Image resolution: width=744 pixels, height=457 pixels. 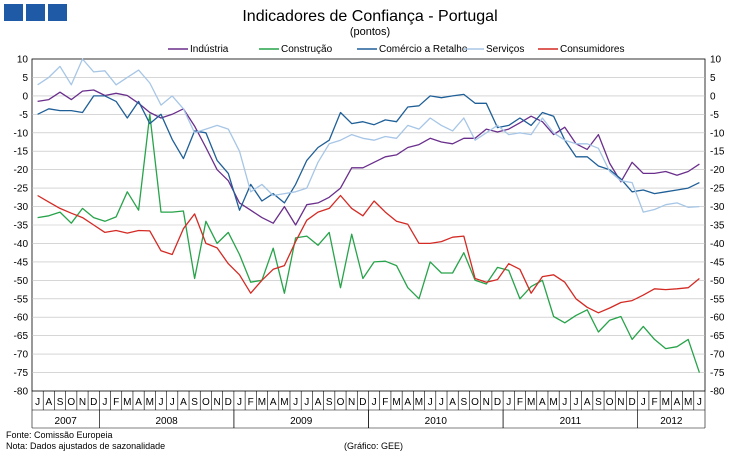 What do you see at coordinates (209, 49) in the screenshot?
I see `legend-label: Indústria` at bounding box center [209, 49].